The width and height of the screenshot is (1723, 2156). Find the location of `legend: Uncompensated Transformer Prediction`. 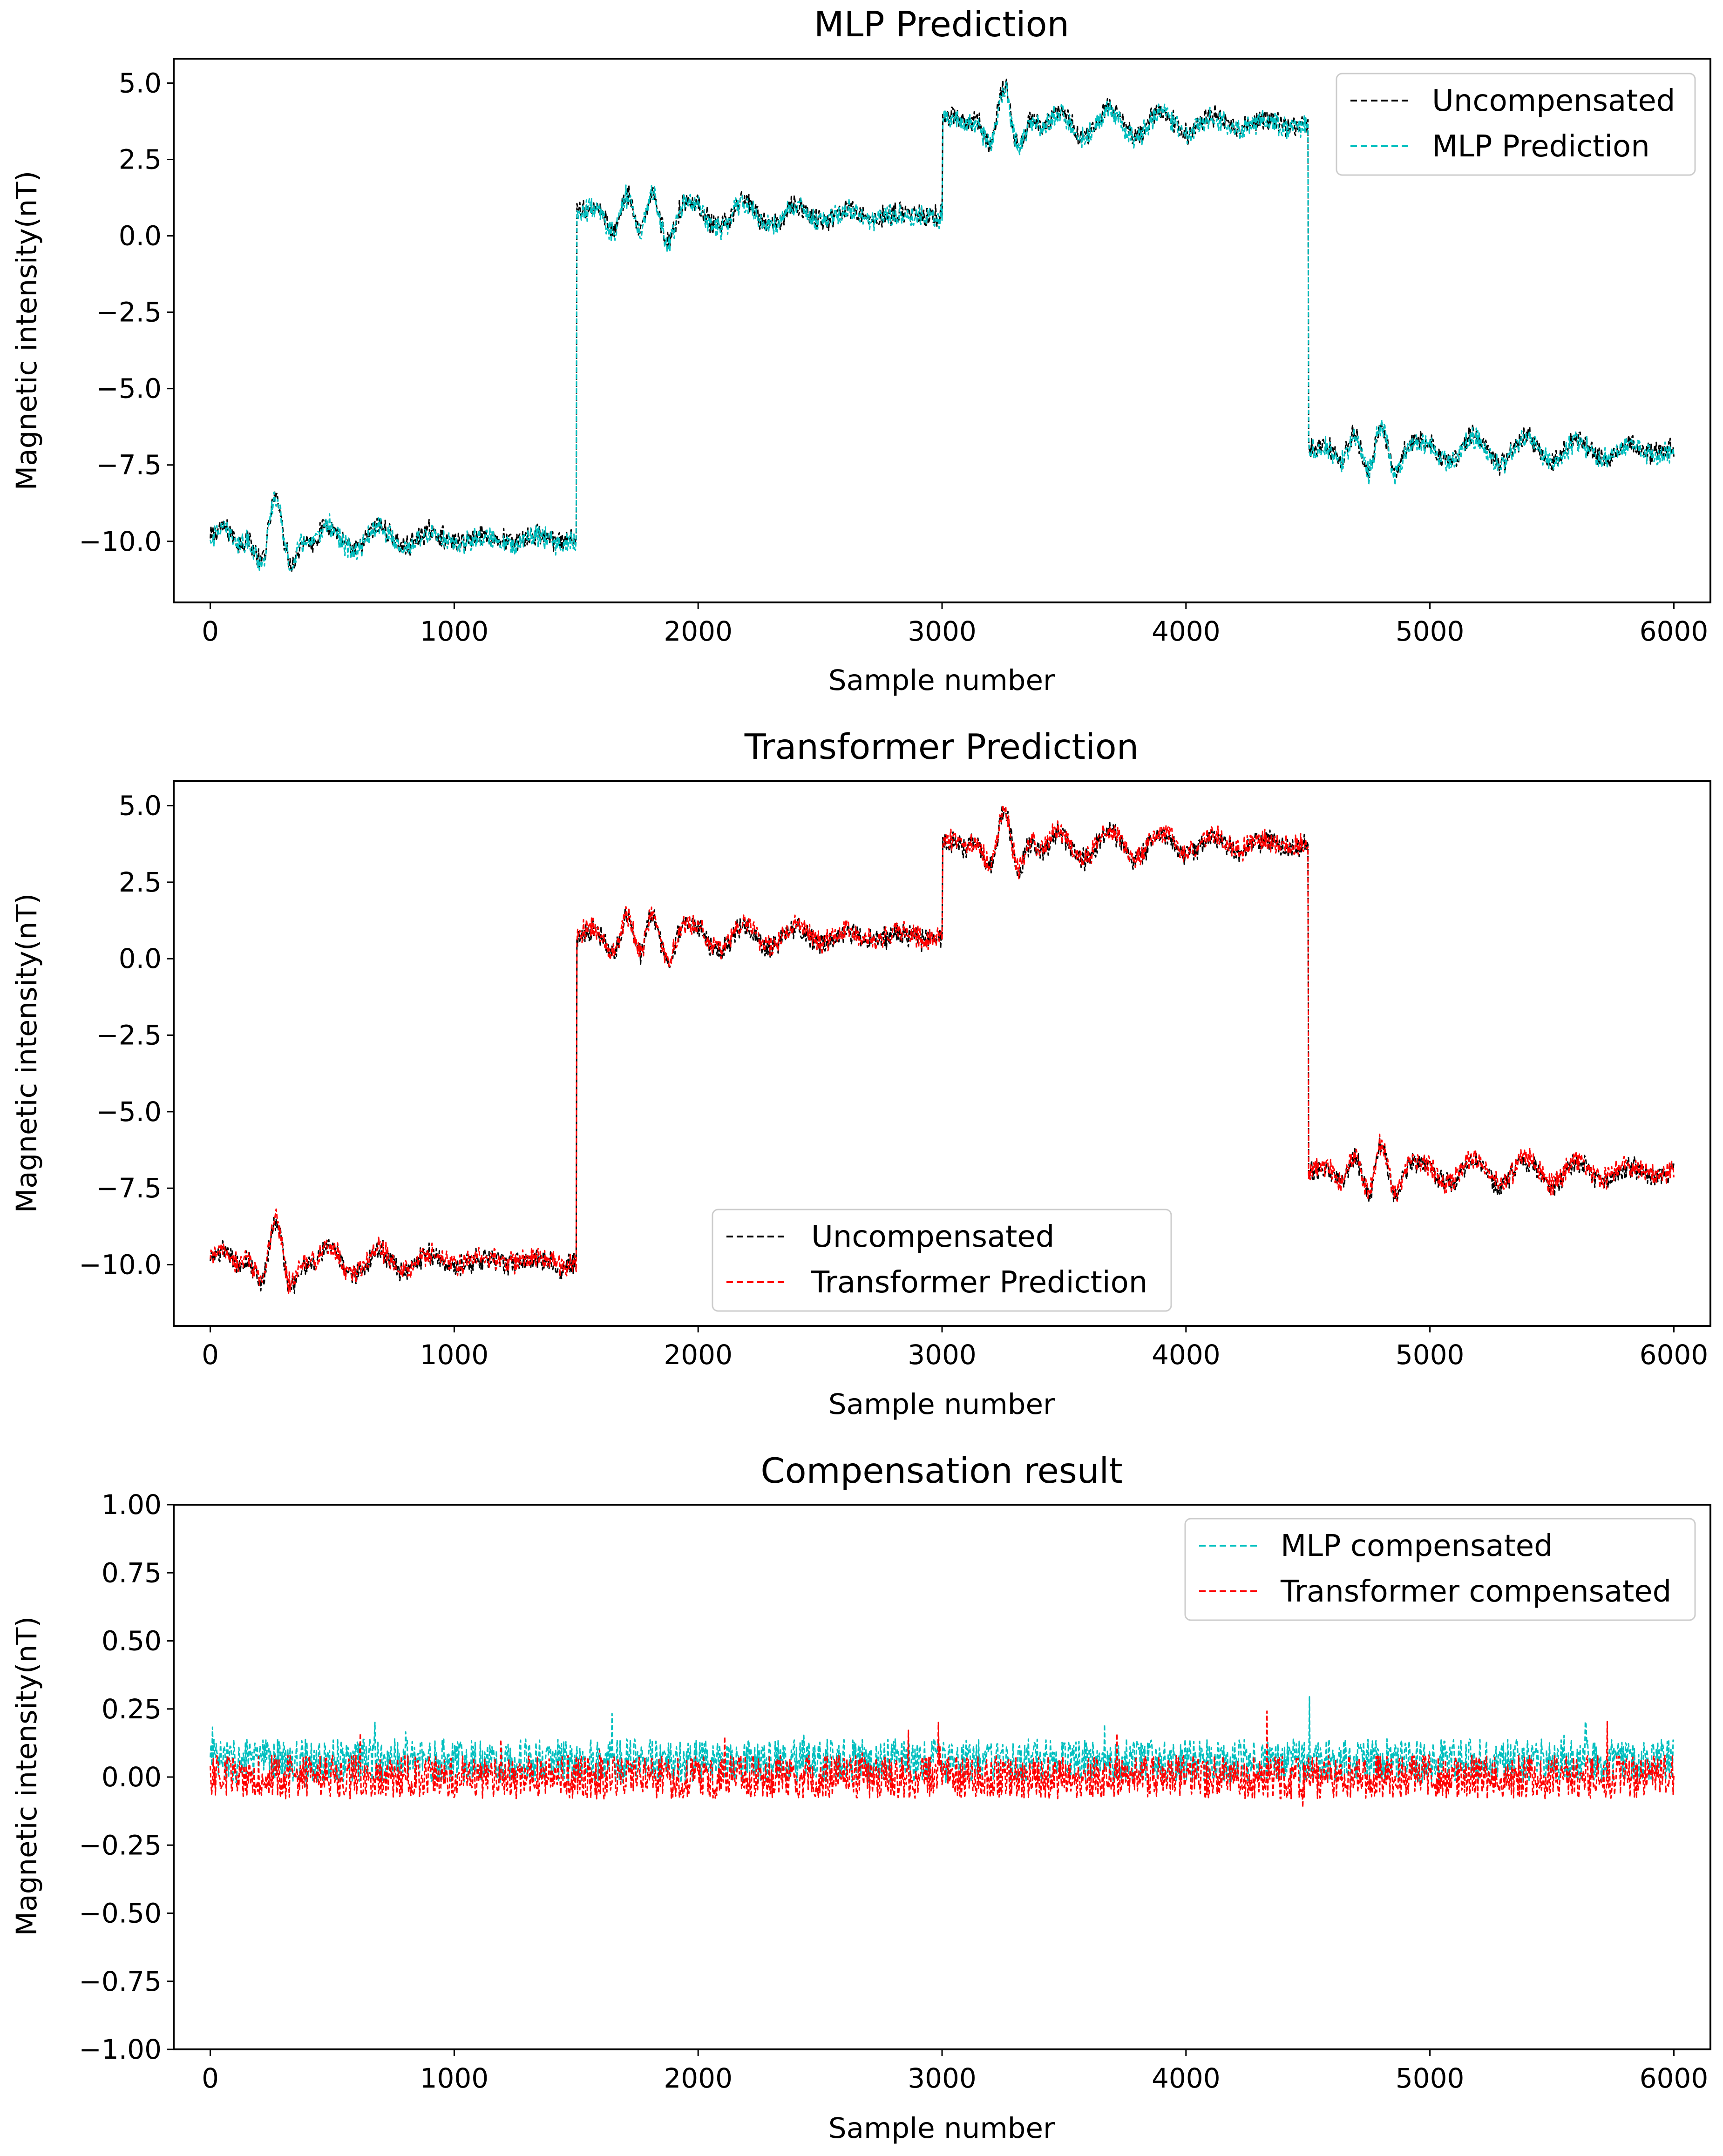

legend: Uncompensated Transformer Prediction is located at coordinates (942, 1260).